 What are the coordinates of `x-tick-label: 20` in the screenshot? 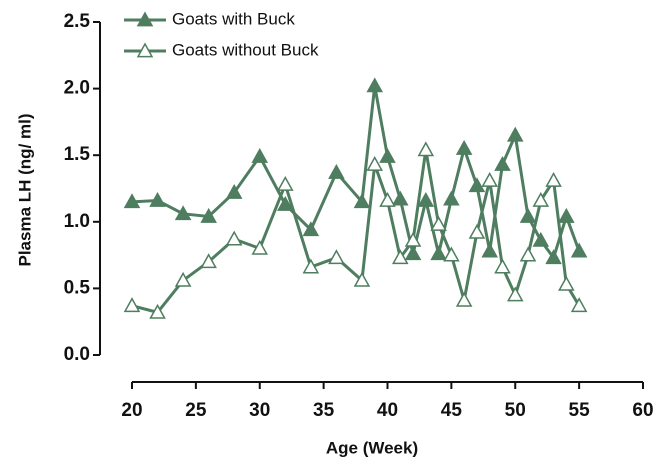 It's located at (131, 410).